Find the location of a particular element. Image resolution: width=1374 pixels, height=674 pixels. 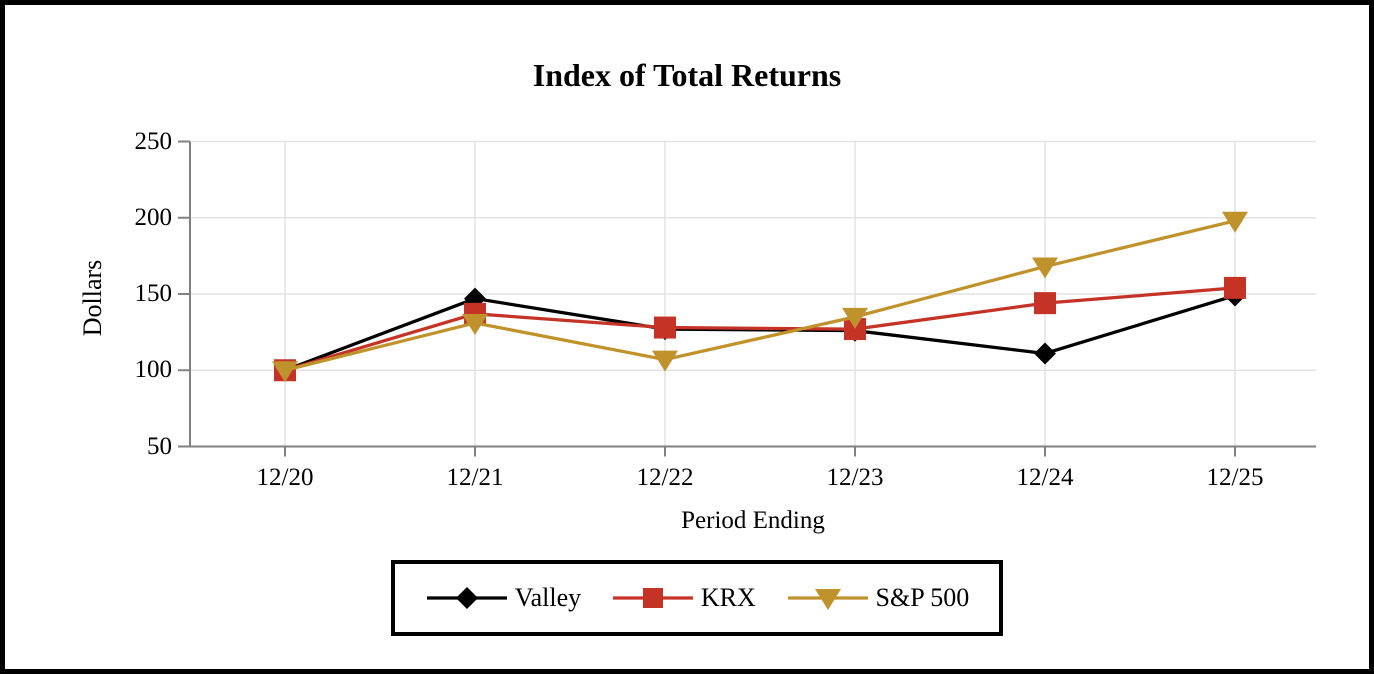

x-tick-label: 12/22 is located at coordinates (665, 477).